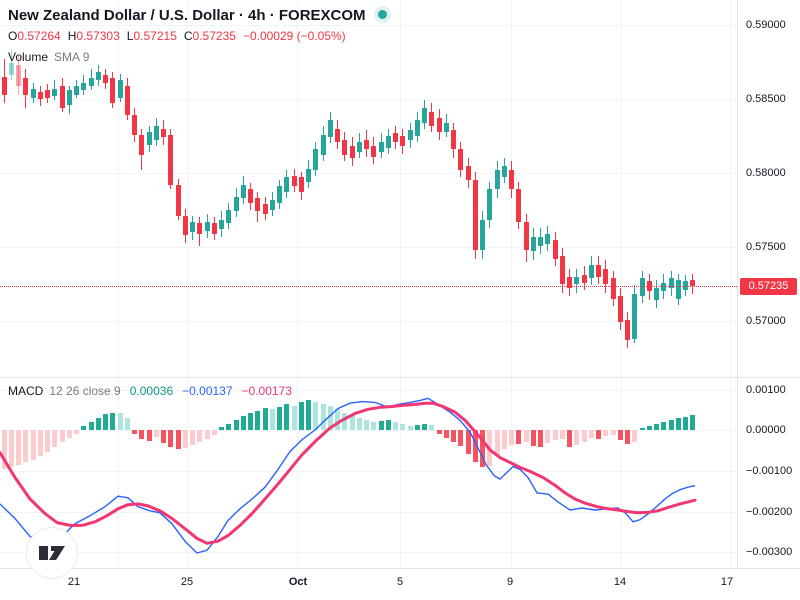 This screenshot has height=600, width=800. What do you see at coordinates (620, 582) in the screenshot?
I see `axis-time-label: 14` at bounding box center [620, 582].